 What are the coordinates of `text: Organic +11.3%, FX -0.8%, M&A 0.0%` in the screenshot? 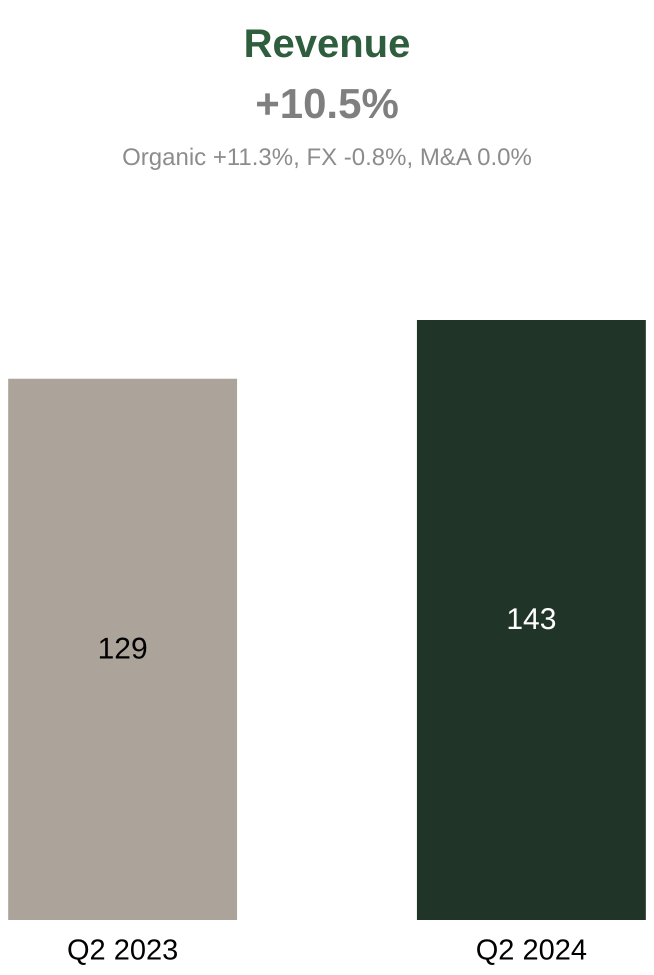 It's located at (327, 157).